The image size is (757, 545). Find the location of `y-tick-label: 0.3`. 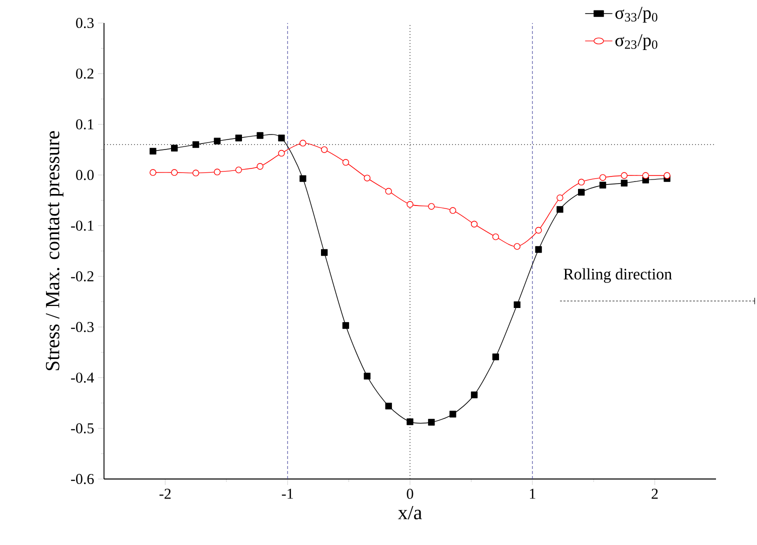

y-tick-label: 0.3 is located at coordinates (85, 23).